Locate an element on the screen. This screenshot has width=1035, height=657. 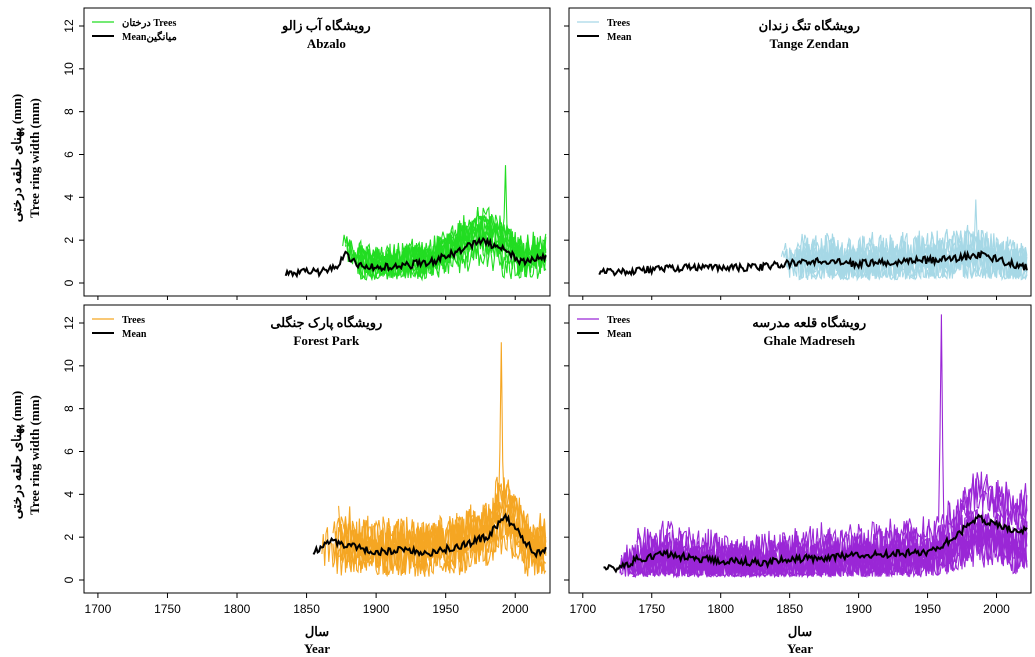
panel-title-fa: رویشگاه تنگ زندان is located at coordinates (809, 25).